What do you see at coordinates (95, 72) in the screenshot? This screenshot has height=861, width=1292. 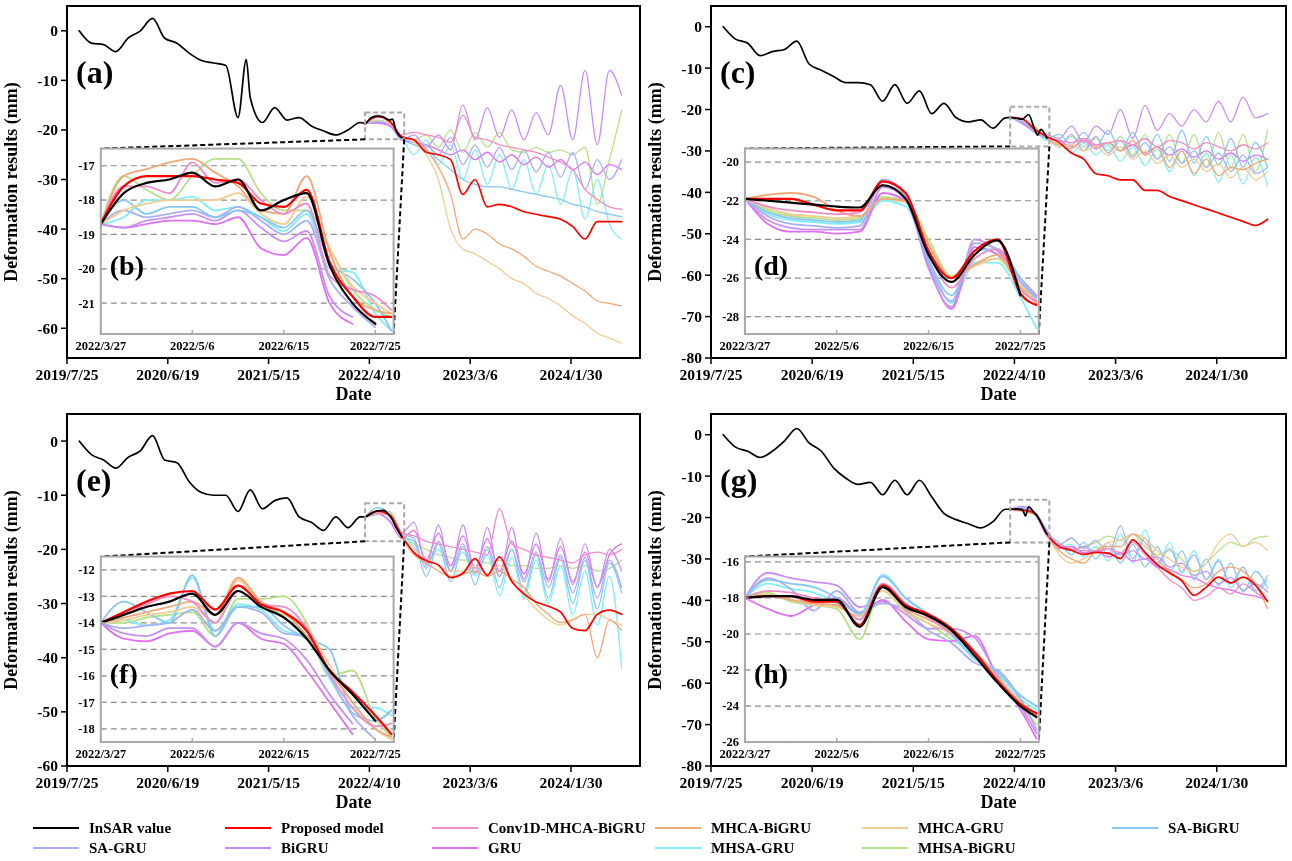 I see `text: (a)` at bounding box center [95, 72].